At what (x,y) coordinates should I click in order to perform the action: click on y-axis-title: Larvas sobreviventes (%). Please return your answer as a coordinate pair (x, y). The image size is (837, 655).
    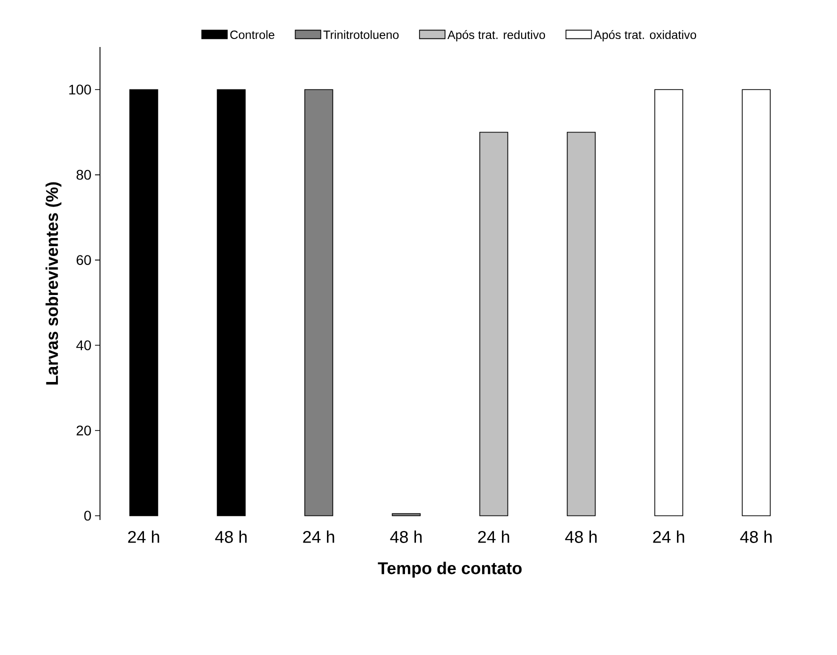
    Looking at the image, I should click on (54, 283).